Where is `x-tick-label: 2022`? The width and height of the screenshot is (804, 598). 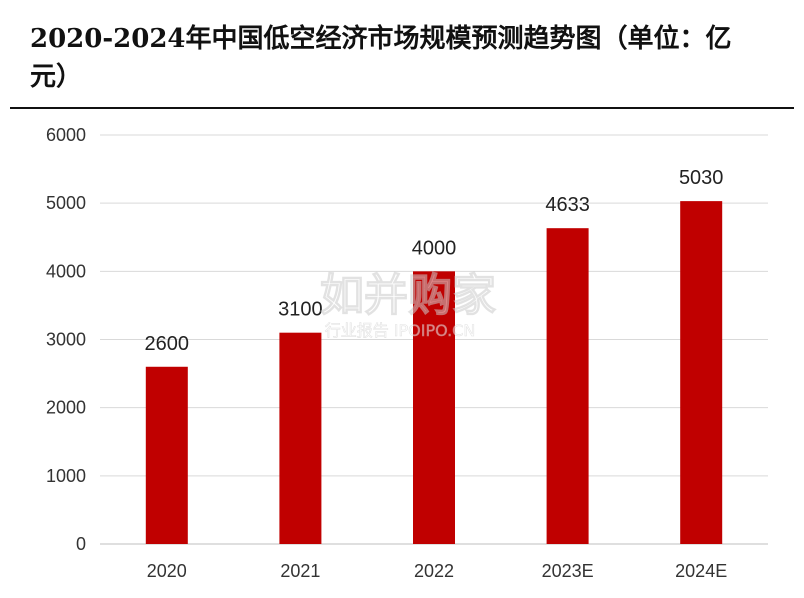 x-tick-label: 2022 is located at coordinates (434, 571).